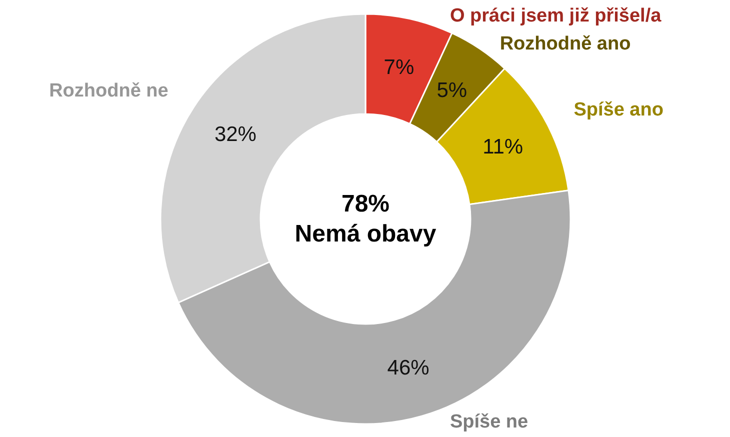 This screenshot has width=730, height=437. Describe the element at coordinates (108, 91) in the screenshot. I see `slice-label: Rozhodně ne` at that location.